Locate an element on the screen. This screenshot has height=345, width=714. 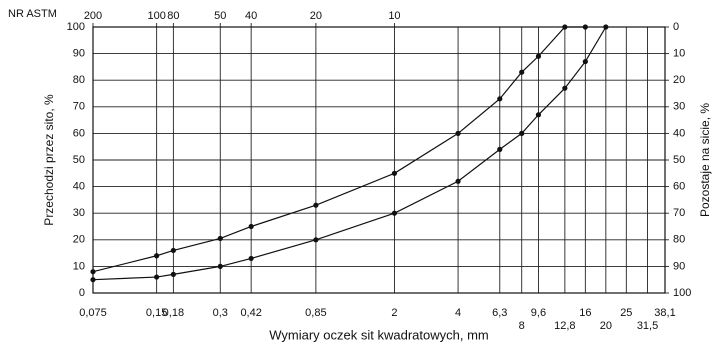
y-tick-label: 30 is located at coordinates (79, 213).